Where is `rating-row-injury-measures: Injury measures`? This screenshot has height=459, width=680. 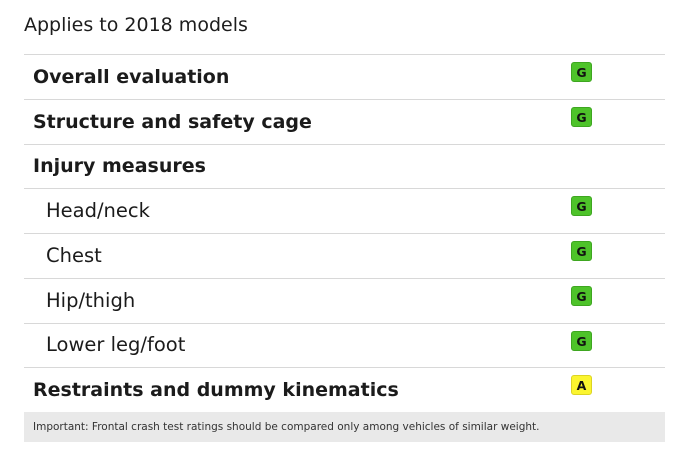 rating-row-injury-measures: Injury measures is located at coordinates (344, 167).